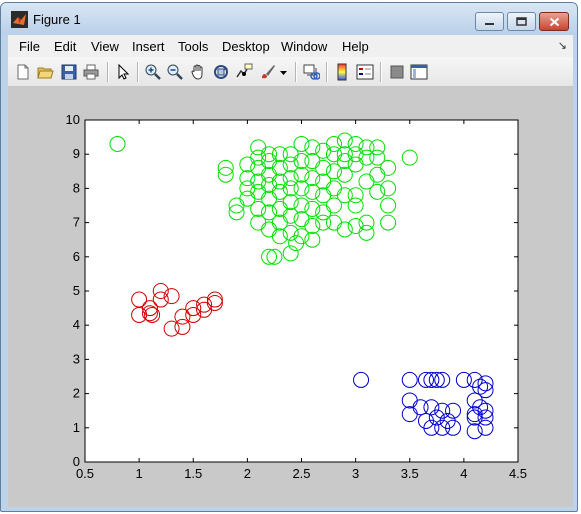  I want to click on close-button, so click(554, 21).